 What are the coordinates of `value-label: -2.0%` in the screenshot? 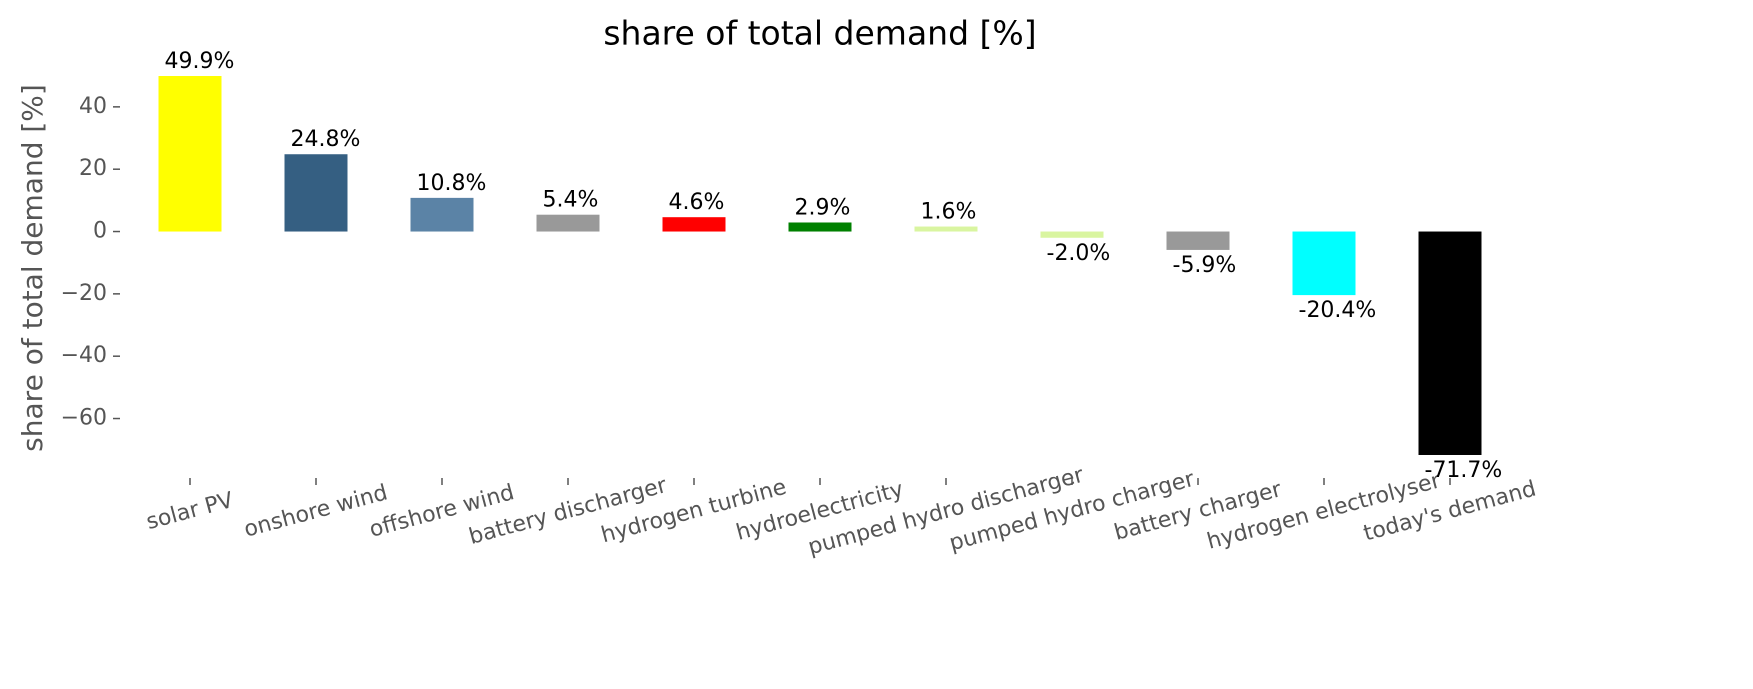 It's located at (1079, 253).